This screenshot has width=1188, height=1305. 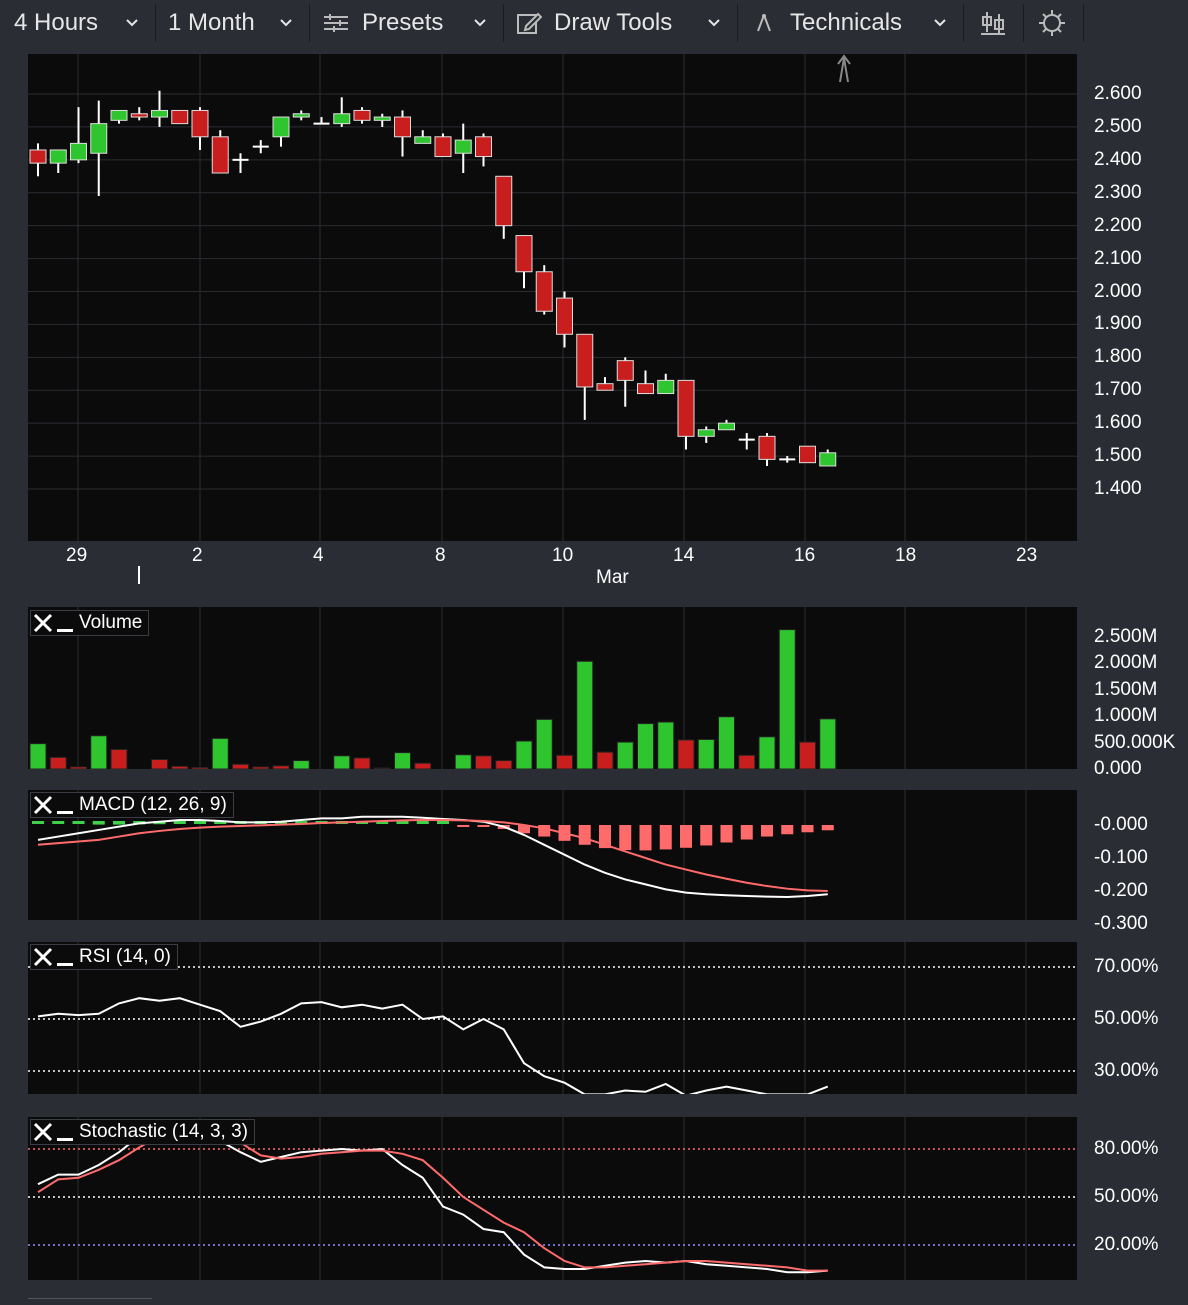 I want to click on arrow-marker-icon, so click(x=844, y=68).